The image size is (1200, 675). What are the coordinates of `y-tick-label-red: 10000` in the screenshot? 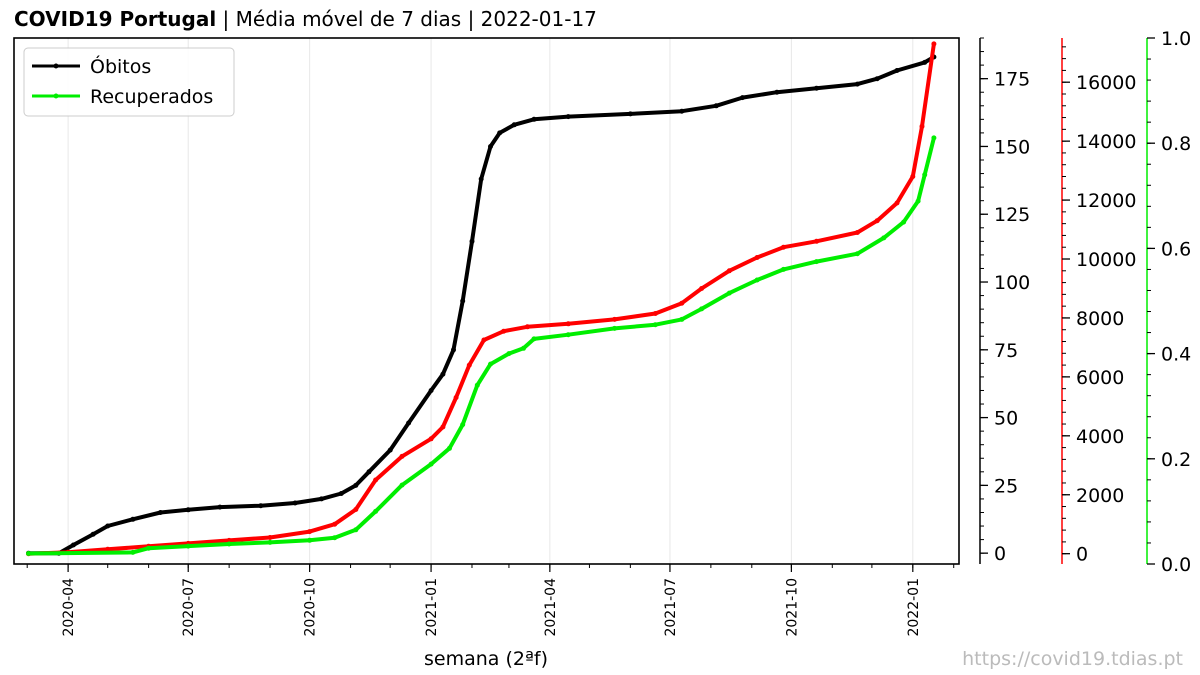 It's located at (1106, 260).